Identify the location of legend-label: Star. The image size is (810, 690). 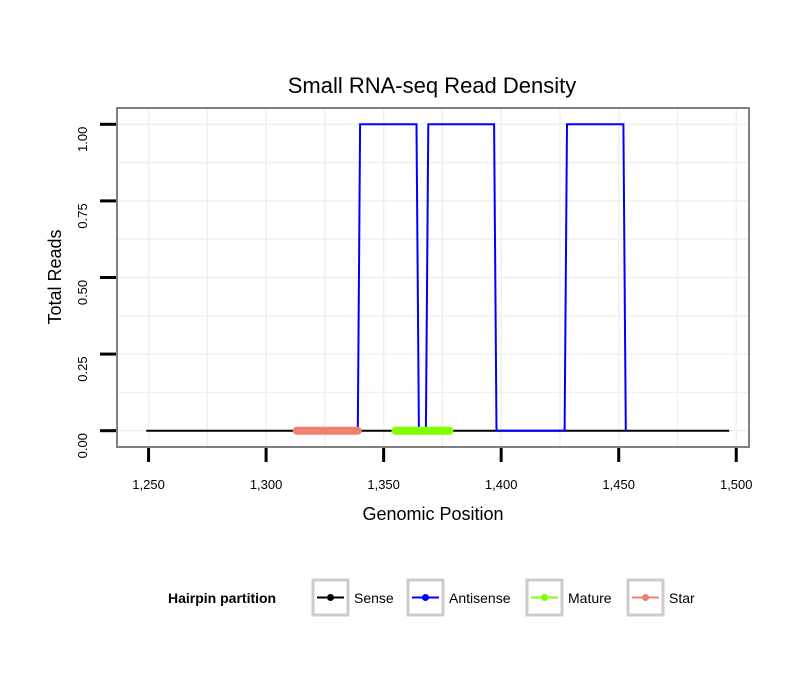
(682, 598).